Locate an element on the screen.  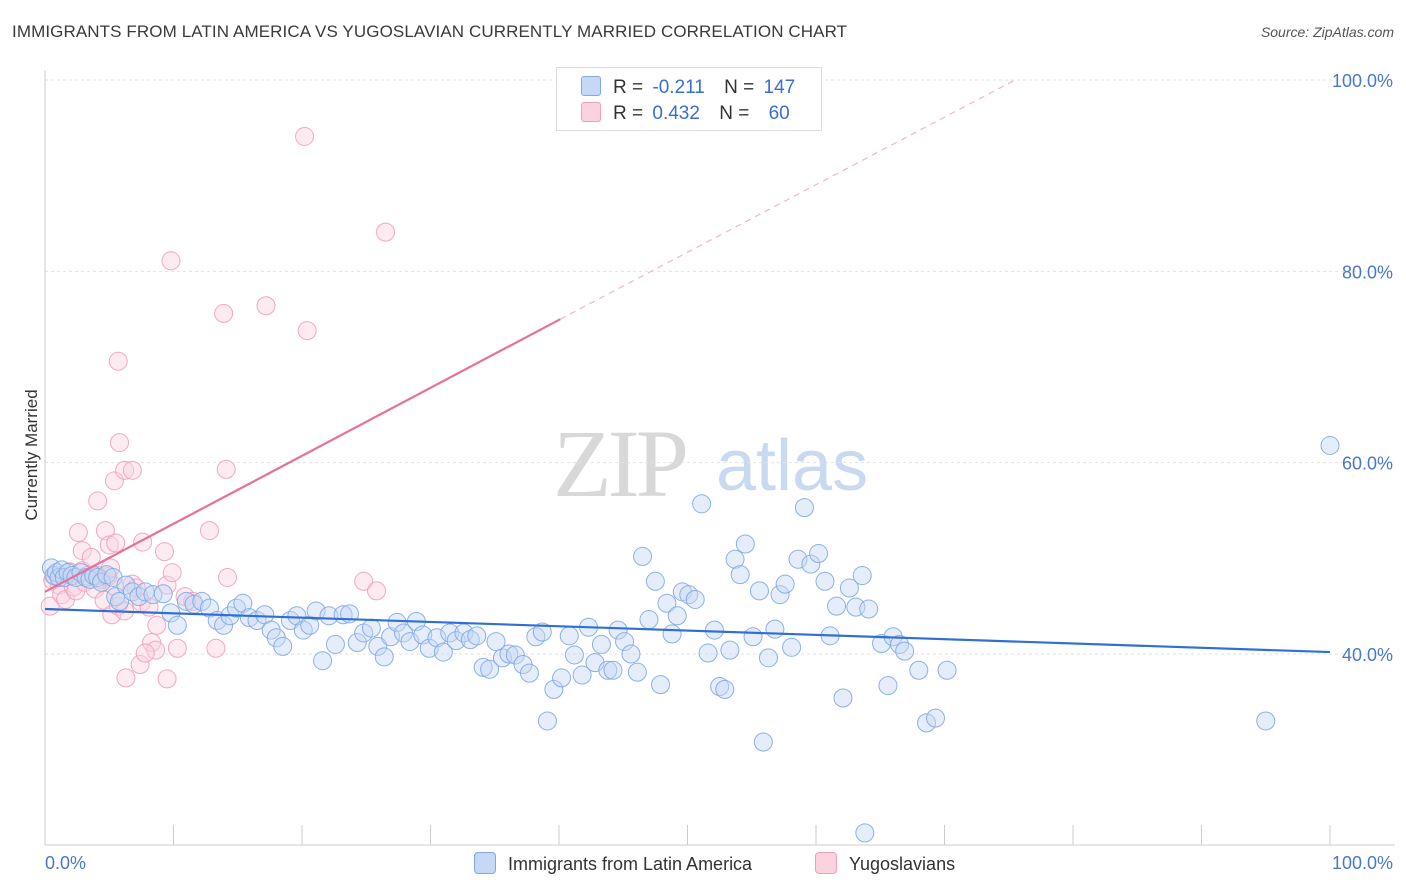
legend-n-label: N = is located at coordinates (739, 87).